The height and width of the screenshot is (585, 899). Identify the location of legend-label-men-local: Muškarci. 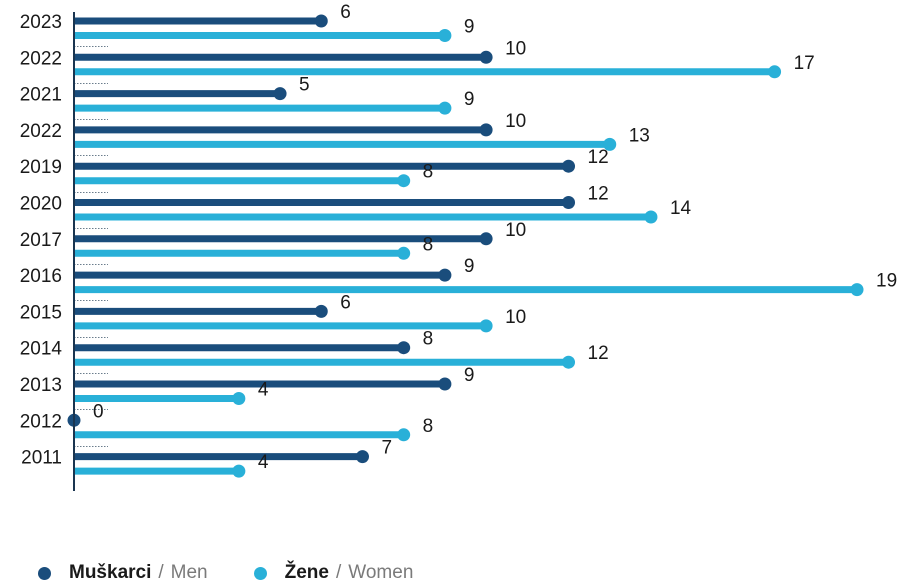
(110, 572).